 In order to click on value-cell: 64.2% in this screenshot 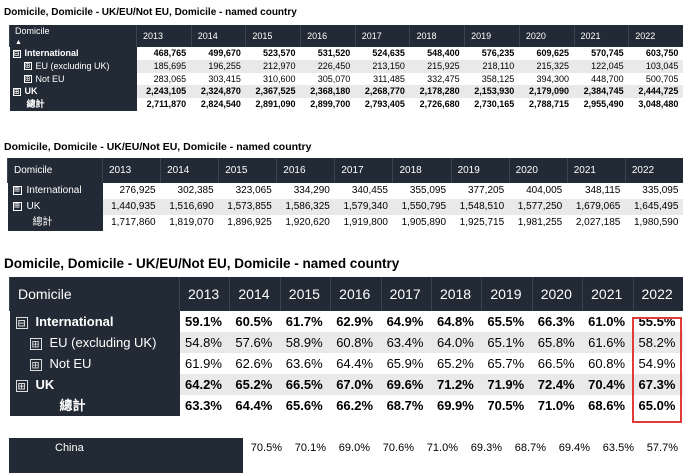, I will do `click(204, 384)`.